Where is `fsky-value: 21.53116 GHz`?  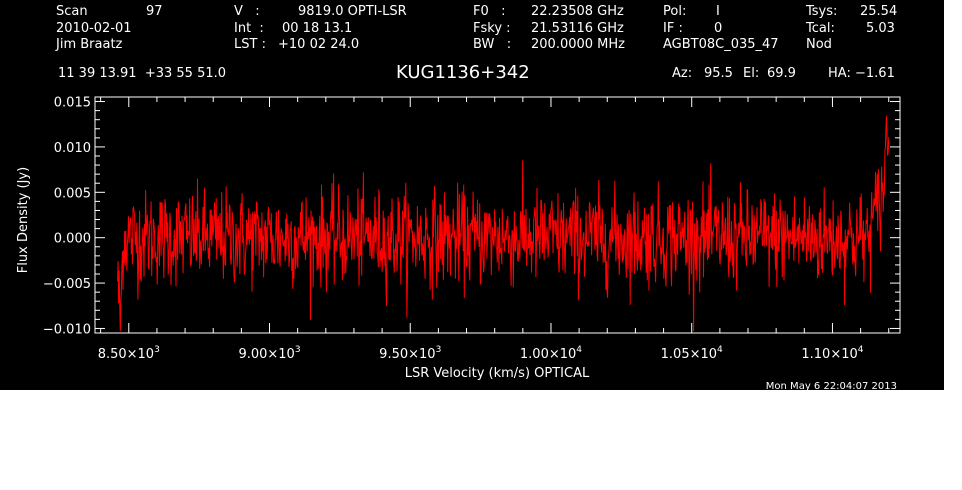
fsky-value: 21.53116 GHz is located at coordinates (577, 28).